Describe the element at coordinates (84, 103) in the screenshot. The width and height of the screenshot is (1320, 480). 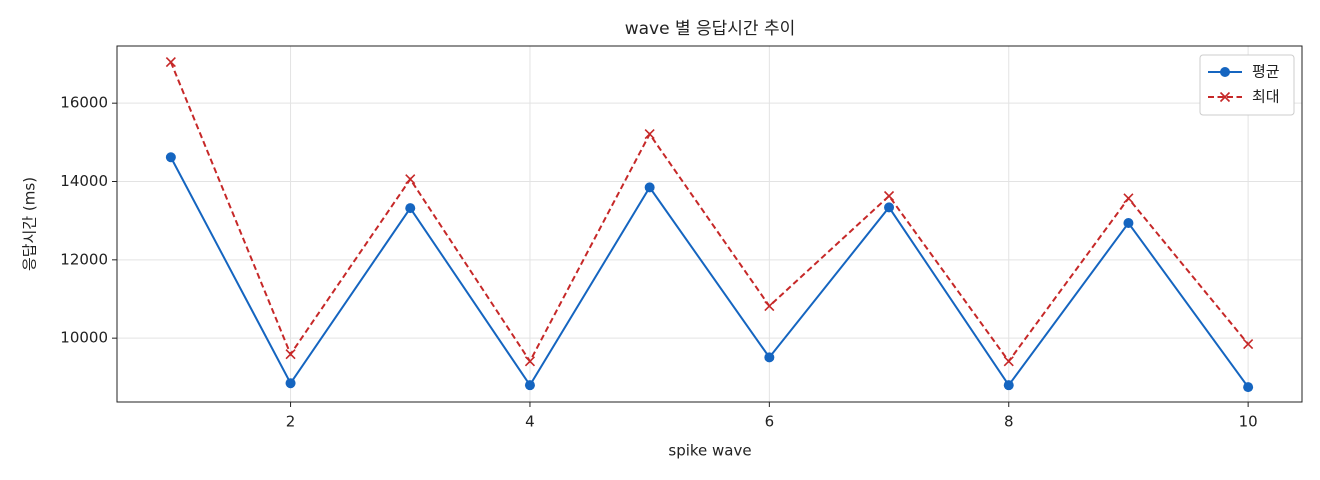
I see `y-tick-label: 16000` at that location.